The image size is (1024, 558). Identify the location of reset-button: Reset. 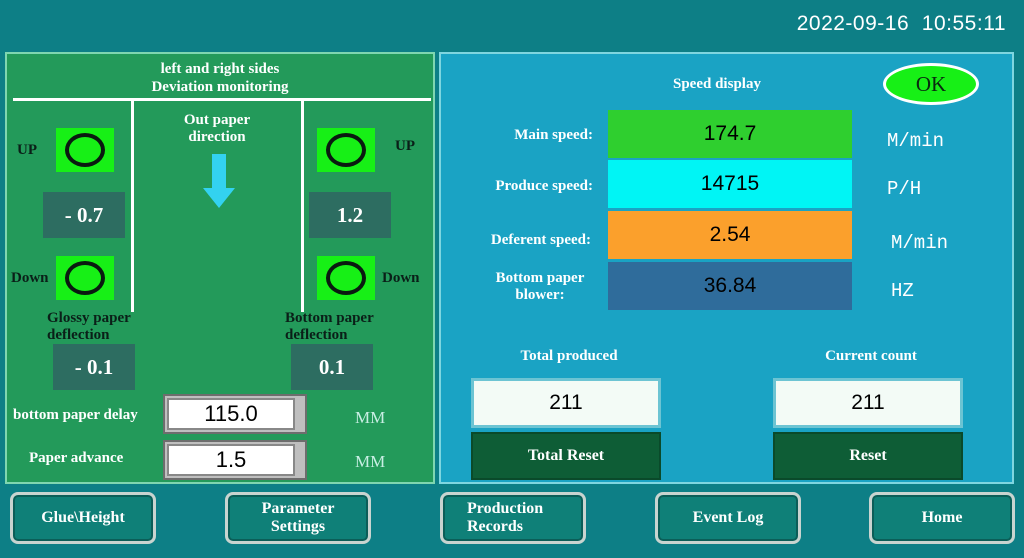
(868, 456).